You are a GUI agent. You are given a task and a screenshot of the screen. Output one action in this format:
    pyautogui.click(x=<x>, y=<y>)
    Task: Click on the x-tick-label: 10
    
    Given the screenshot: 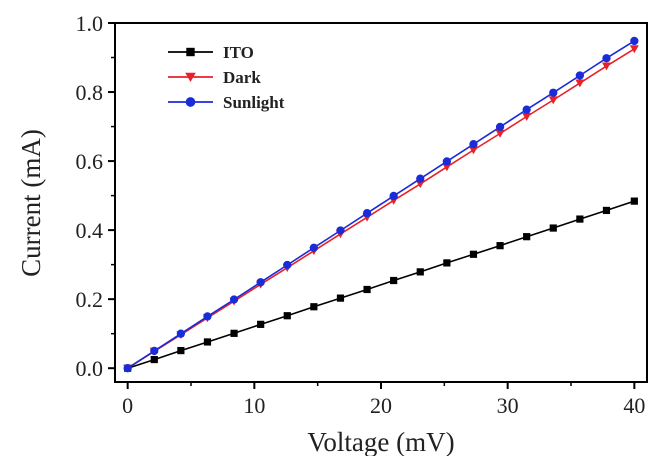 What is the action you would take?
    pyautogui.click(x=254, y=405)
    